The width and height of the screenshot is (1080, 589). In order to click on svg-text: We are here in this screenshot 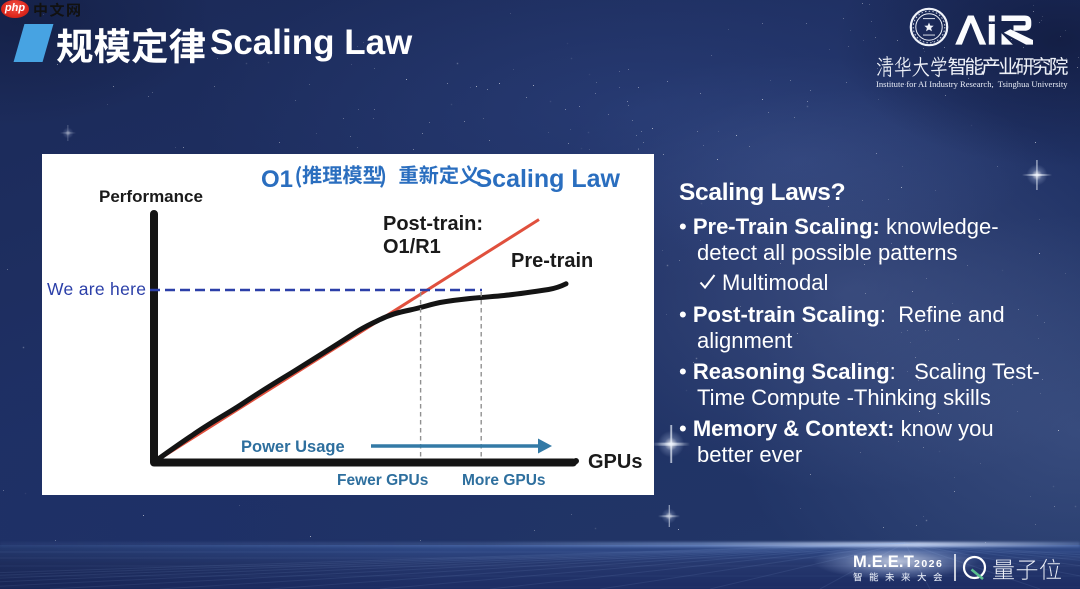, I will do `click(96, 289)`.